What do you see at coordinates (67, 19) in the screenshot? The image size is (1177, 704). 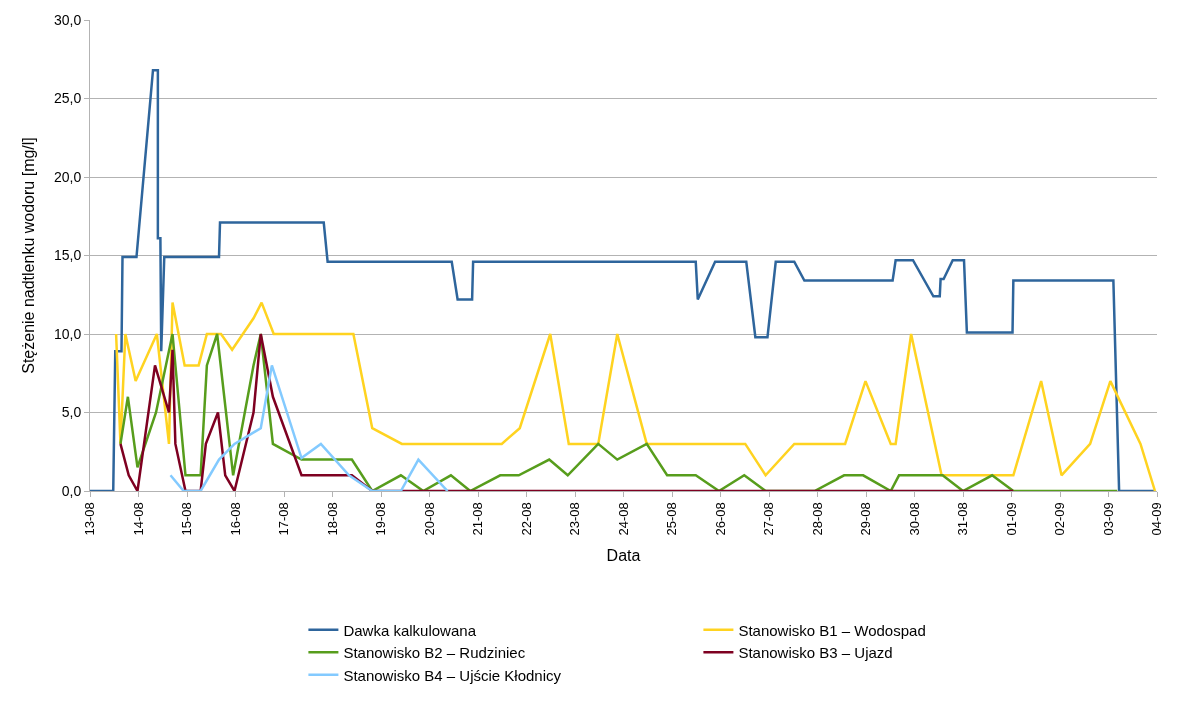 I see `y-tick-label: 30,0` at bounding box center [67, 19].